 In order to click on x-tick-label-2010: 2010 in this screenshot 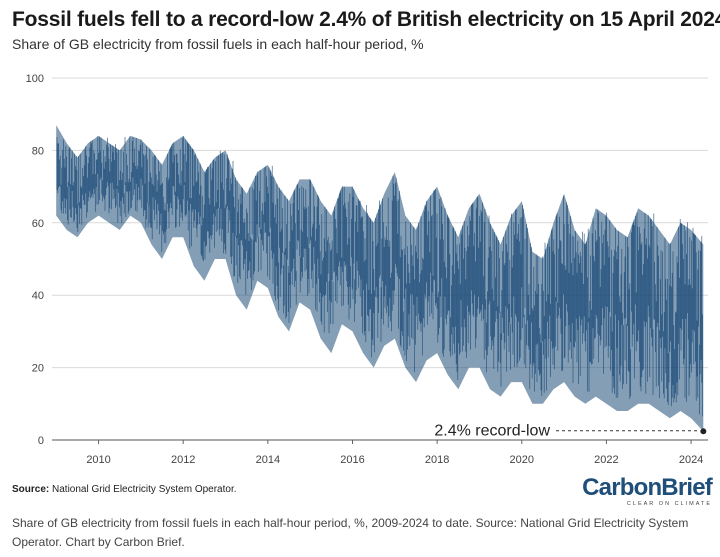, I will do `click(98, 460)`.